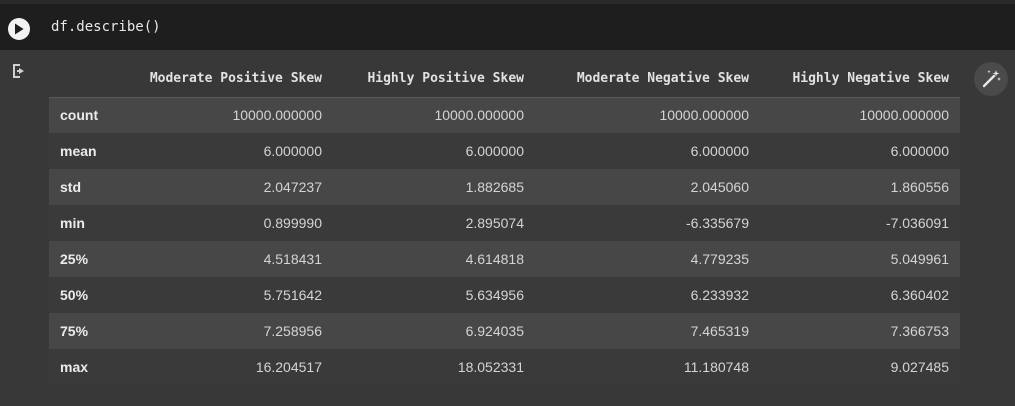 This screenshot has height=406, width=1015. I want to click on row-label: max, so click(74, 367).